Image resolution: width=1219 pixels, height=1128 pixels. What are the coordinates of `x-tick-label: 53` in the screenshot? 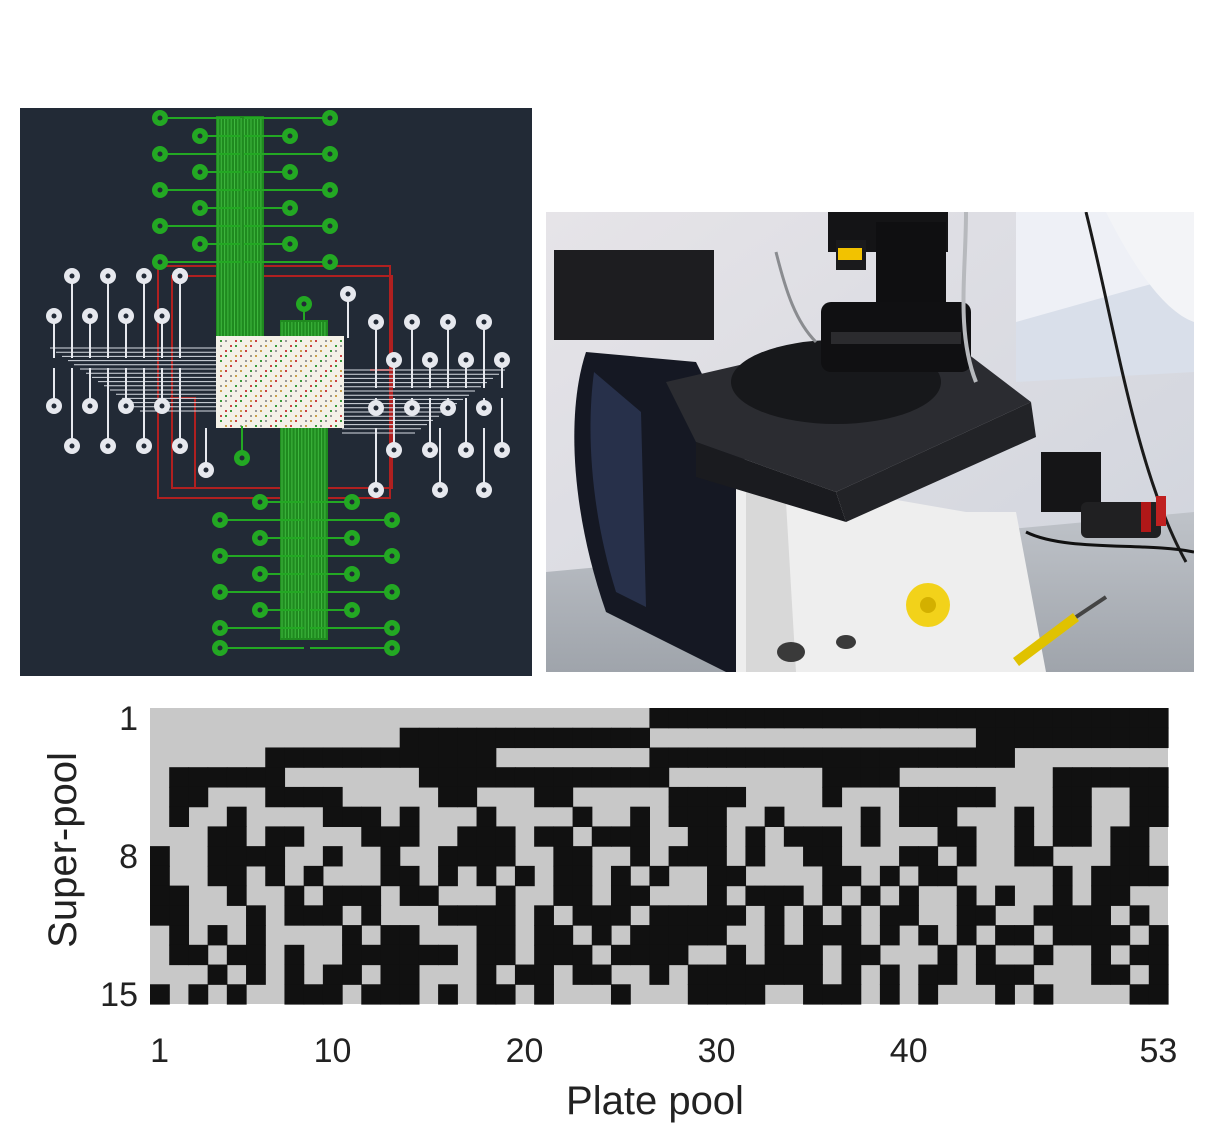 It's located at (1158, 1051).